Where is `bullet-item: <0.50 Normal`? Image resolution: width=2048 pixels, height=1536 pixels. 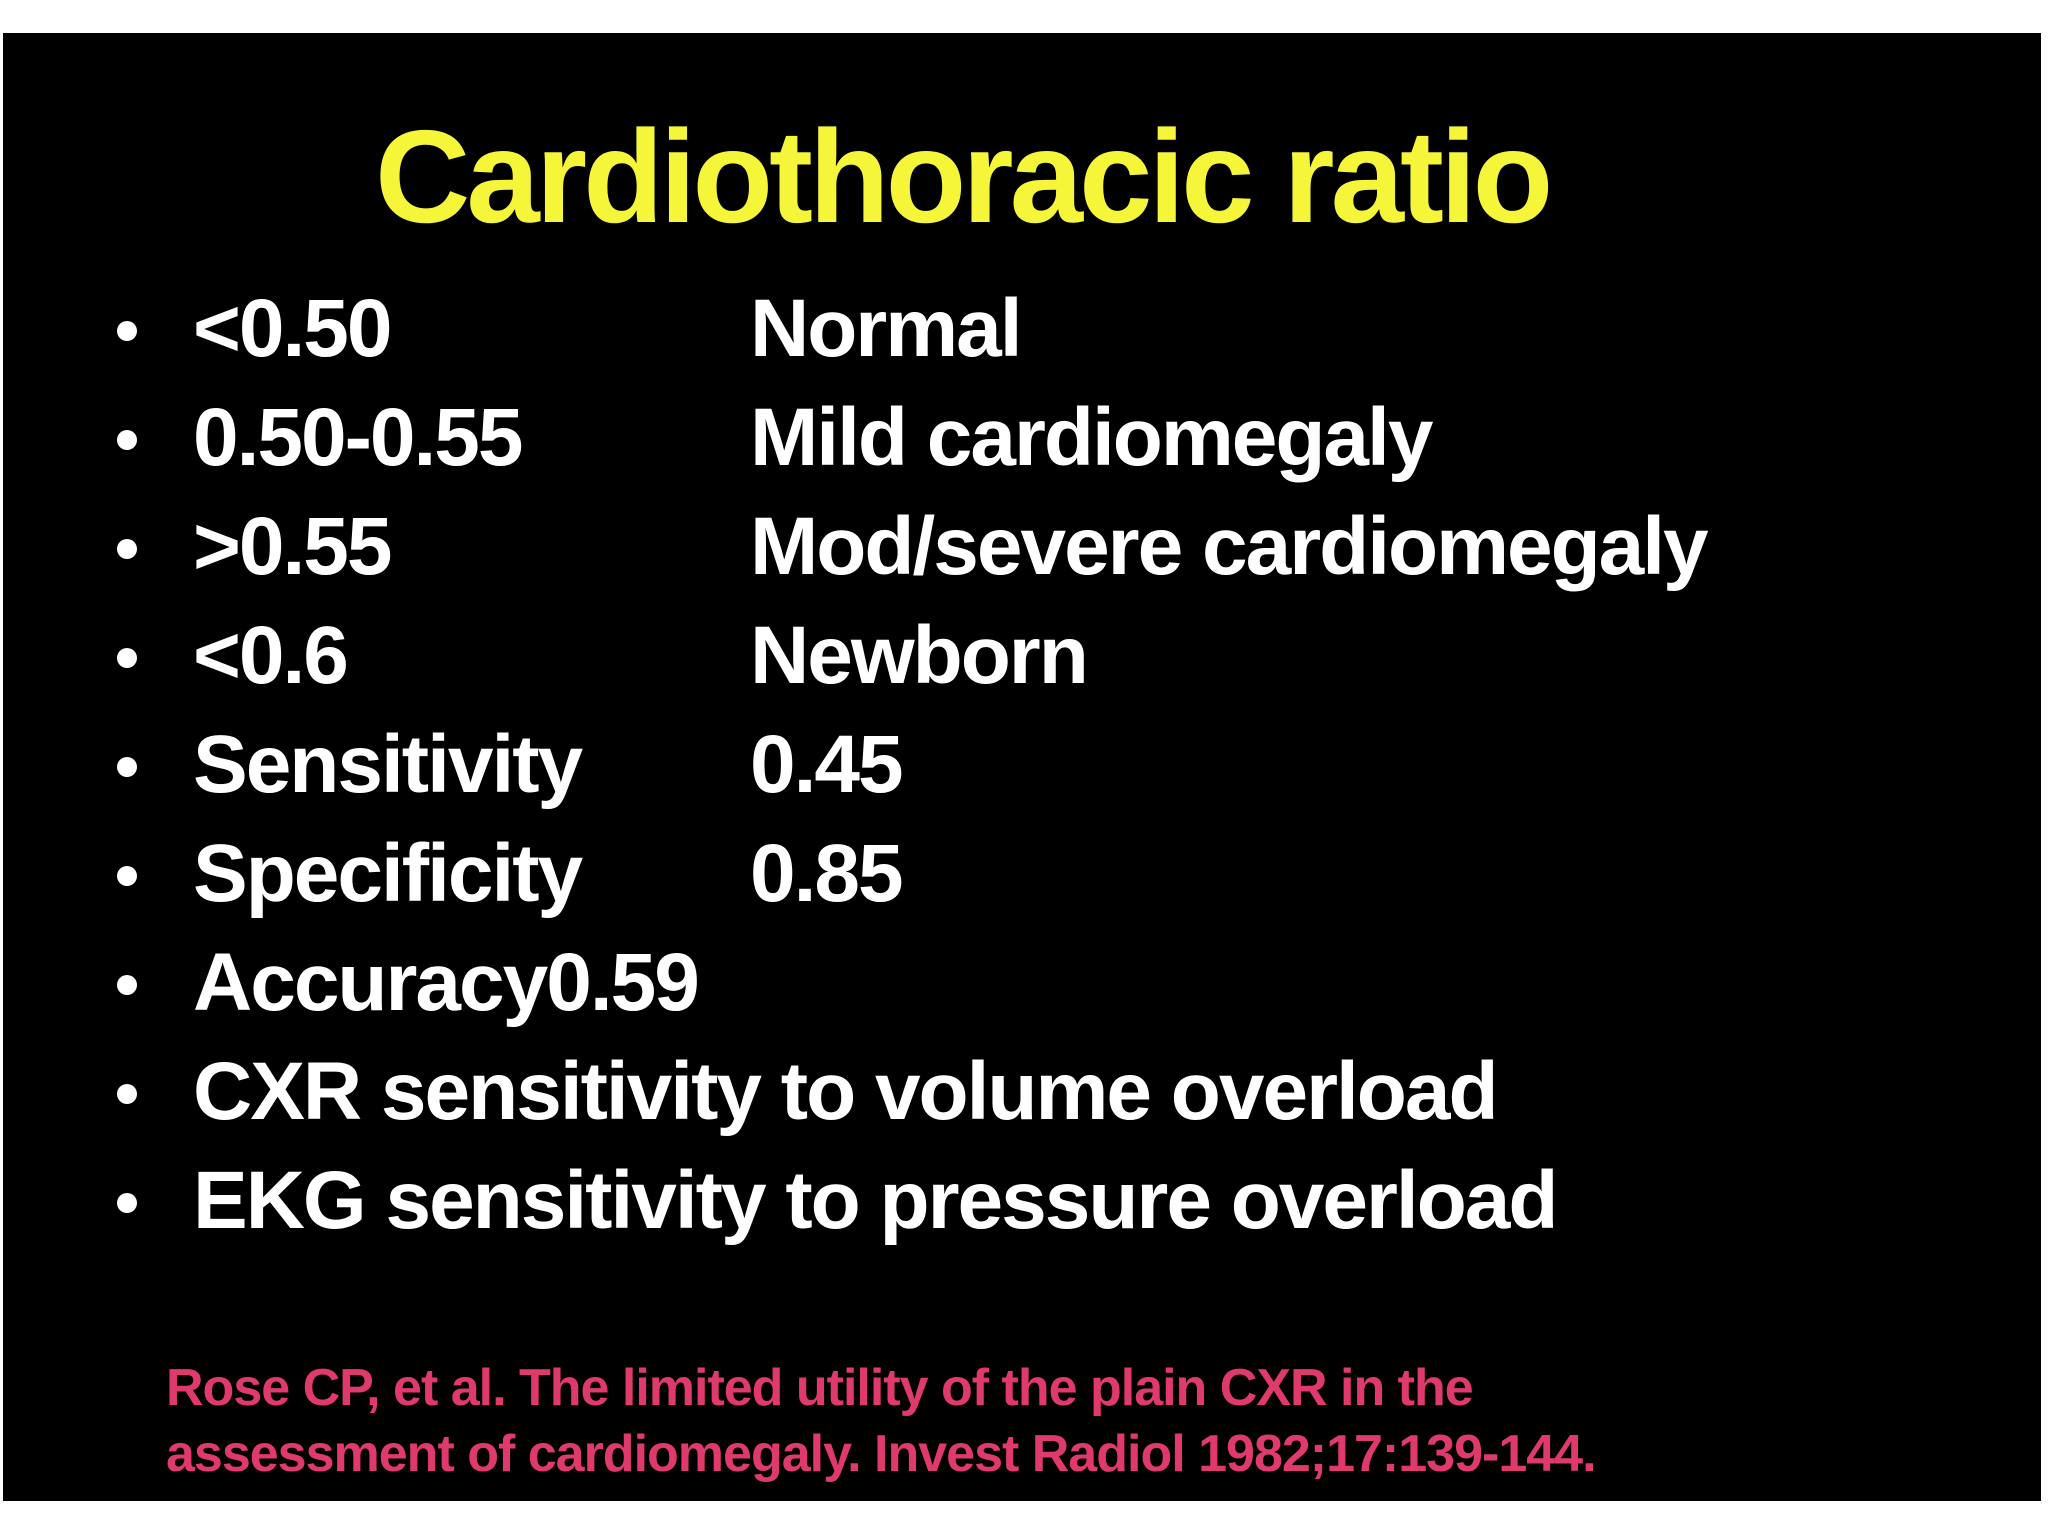 bullet-item: <0.50 Normal is located at coordinates (1022, 329).